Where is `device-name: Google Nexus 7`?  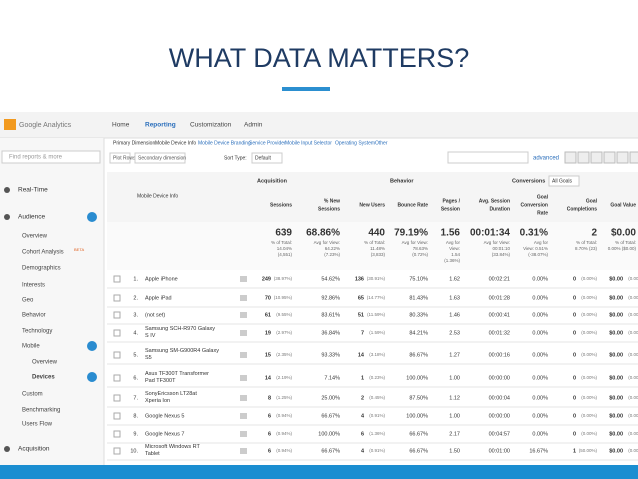 device-name: Google Nexus 7 is located at coordinates (164, 434).